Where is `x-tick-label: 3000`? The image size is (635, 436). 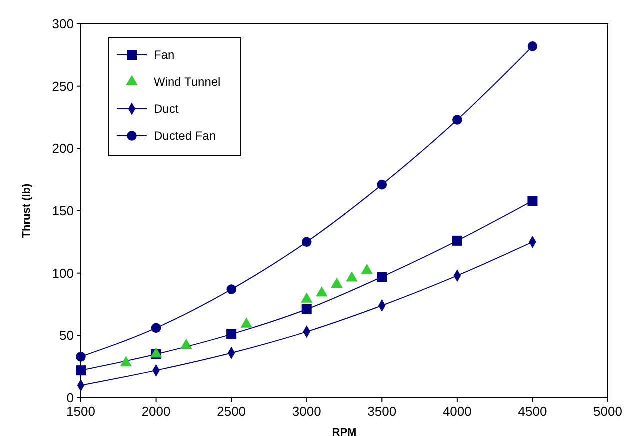 x-tick-label: 3000 is located at coordinates (307, 411).